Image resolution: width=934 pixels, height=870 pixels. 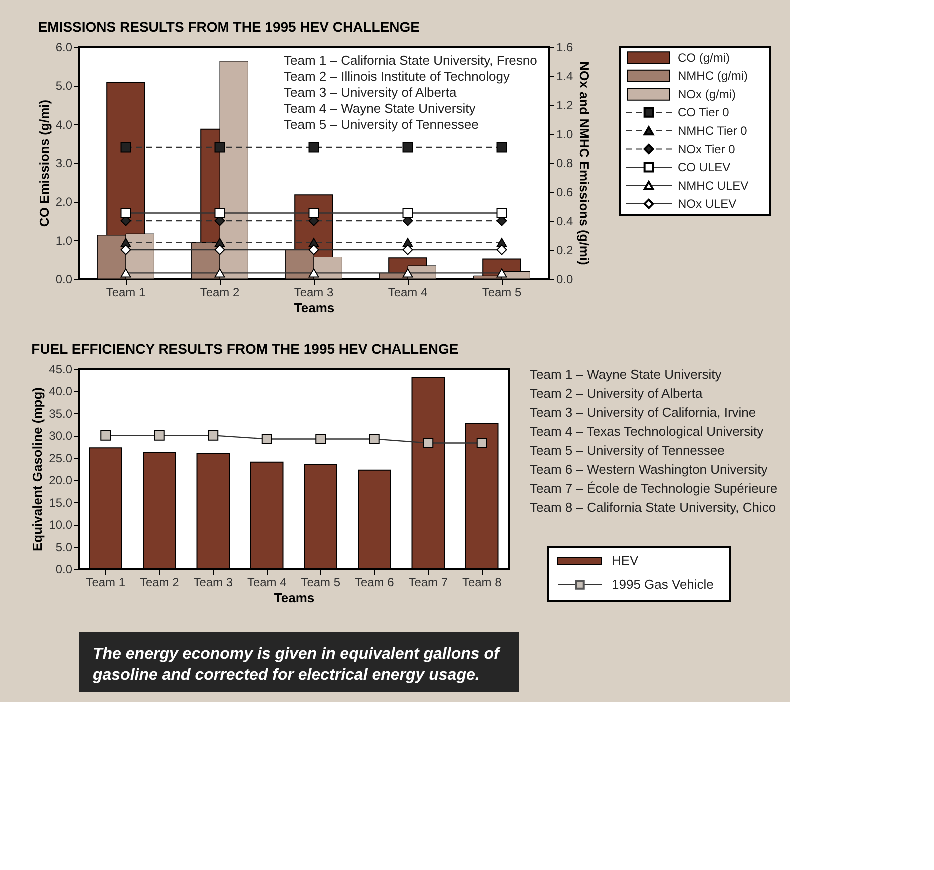 I want to click on legend-label: NOx Tier 0, so click(x=707, y=149).